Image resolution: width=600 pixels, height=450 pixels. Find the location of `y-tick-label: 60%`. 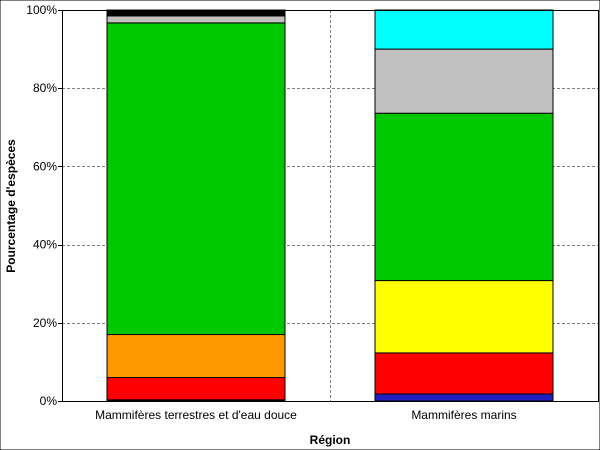

y-tick-label: 60% is located at coordinates (45, 166).